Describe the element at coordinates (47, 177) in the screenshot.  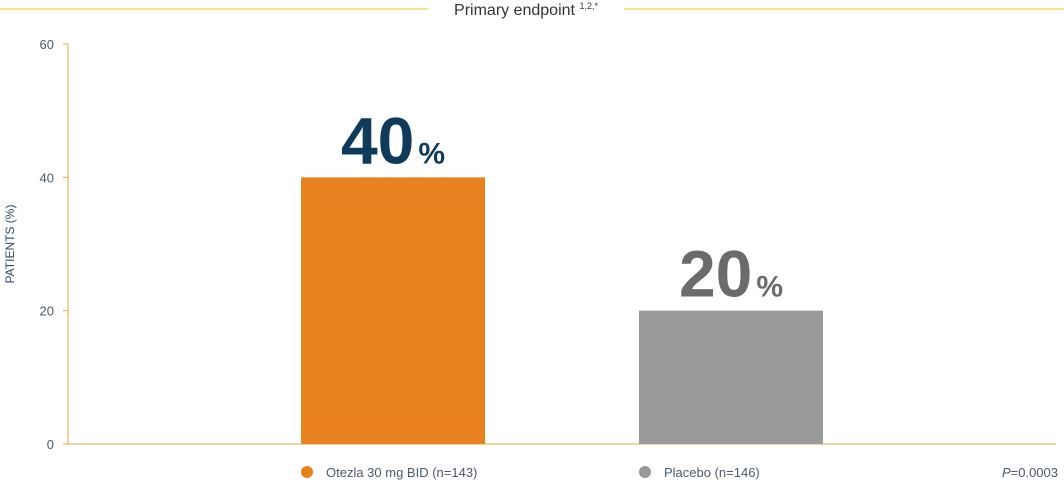
I see `y-tick-label: 40` at that location.